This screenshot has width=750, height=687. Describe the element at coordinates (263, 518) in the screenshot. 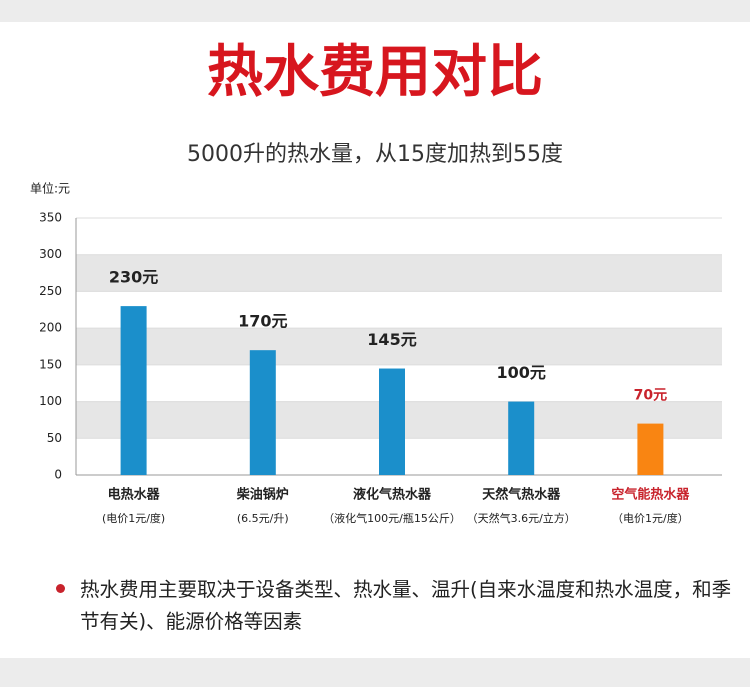

I see `x-tick-note: (6.5元/升)` at that location.